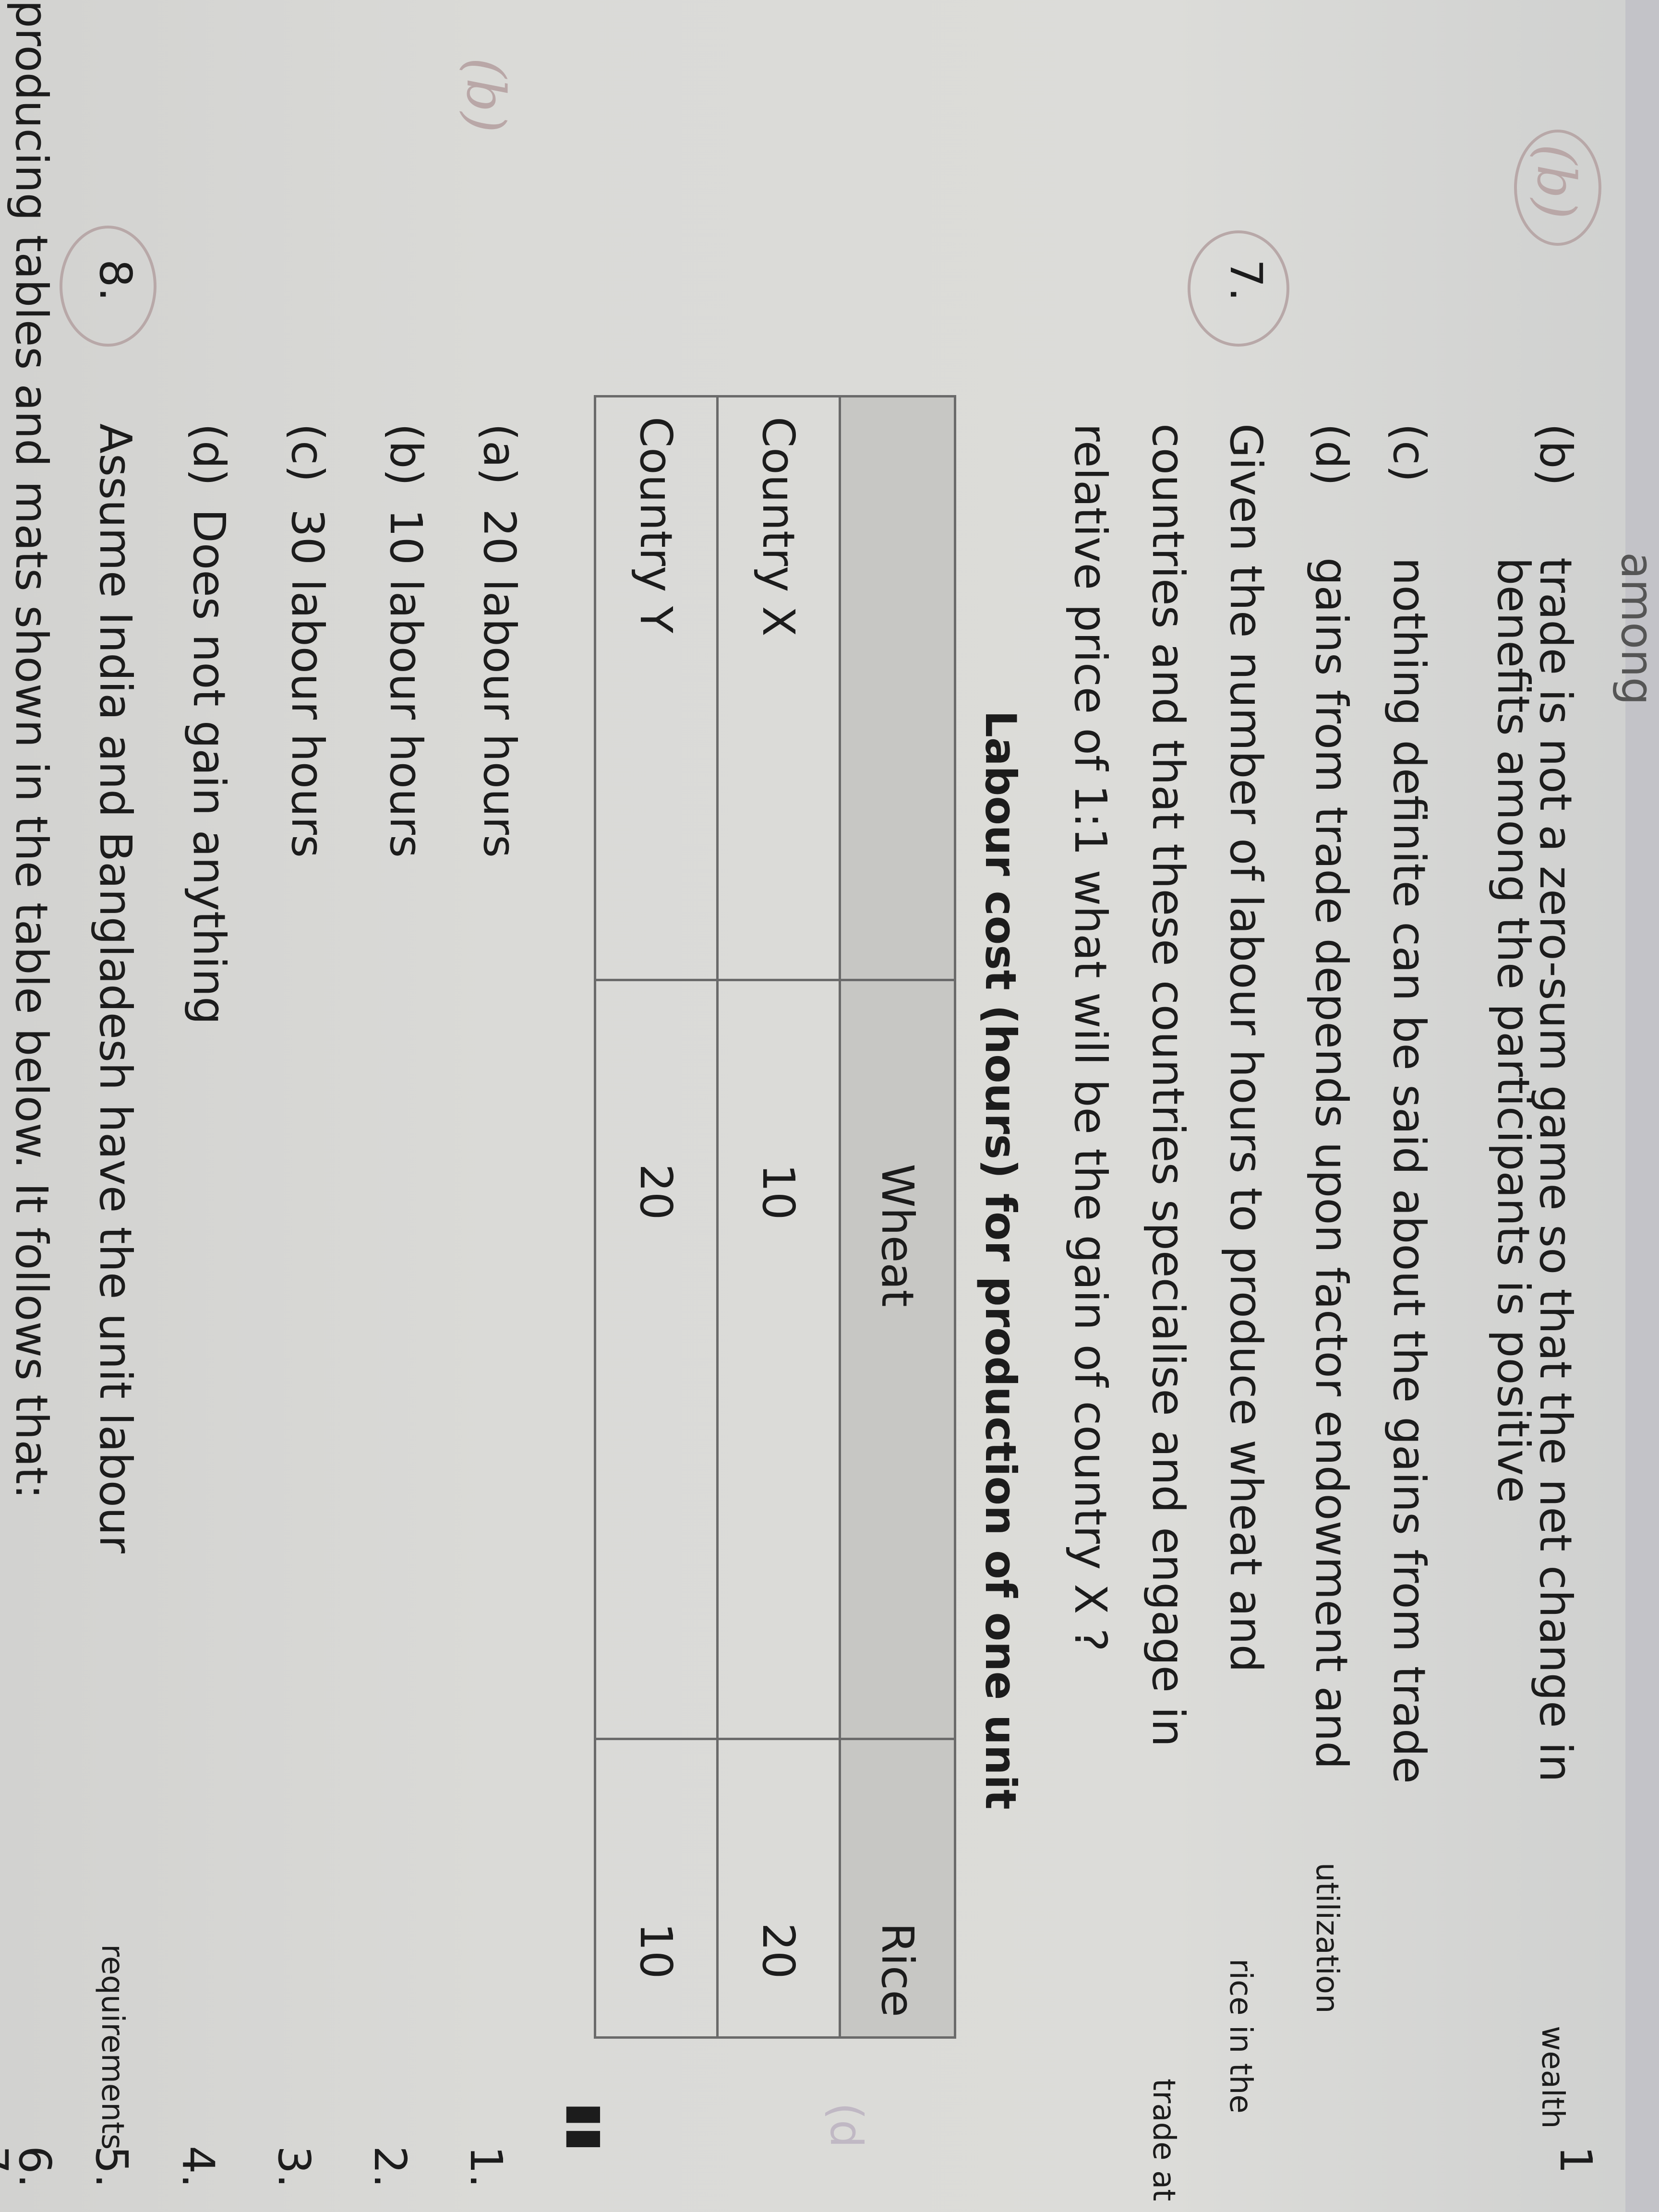 The width and height of the screenshot is (1659, 2212). I want to click on header-cell, so click(898, 688).